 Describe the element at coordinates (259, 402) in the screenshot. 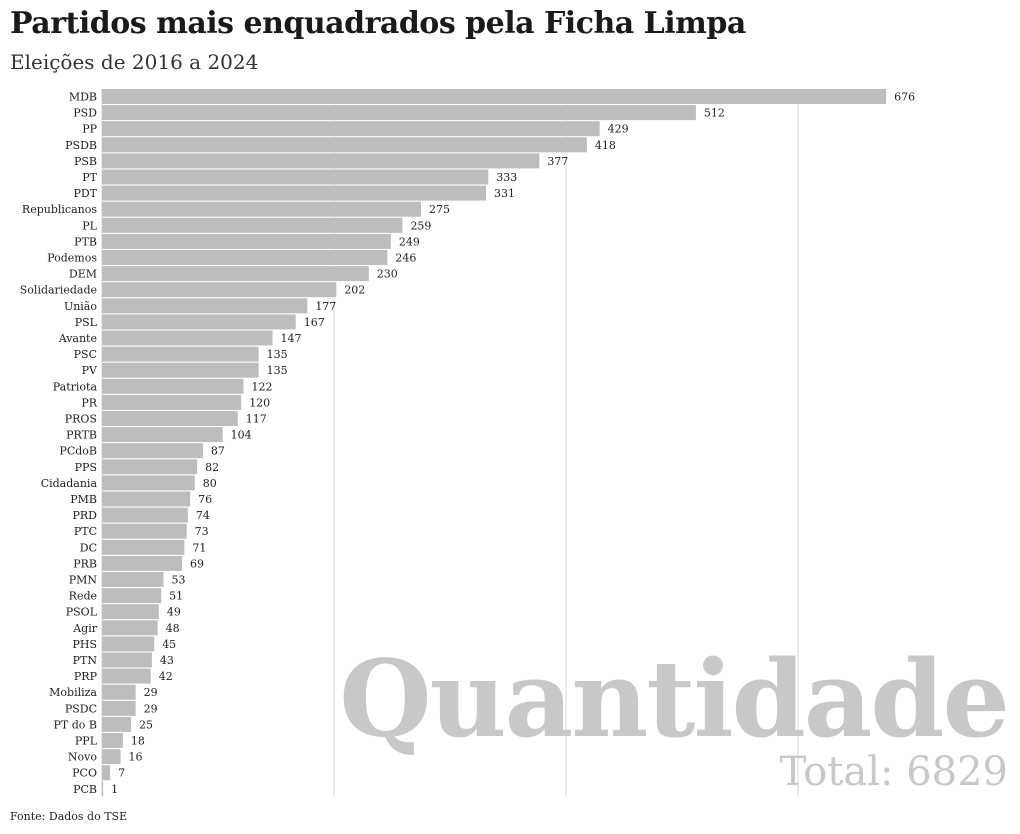

I see `value-label: 120` at that location.